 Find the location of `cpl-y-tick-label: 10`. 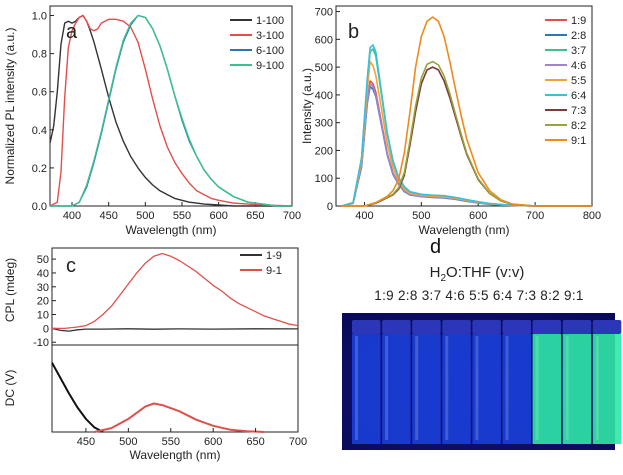

cpl-y-tick-label: 10 is located at coordinates (43, 316).